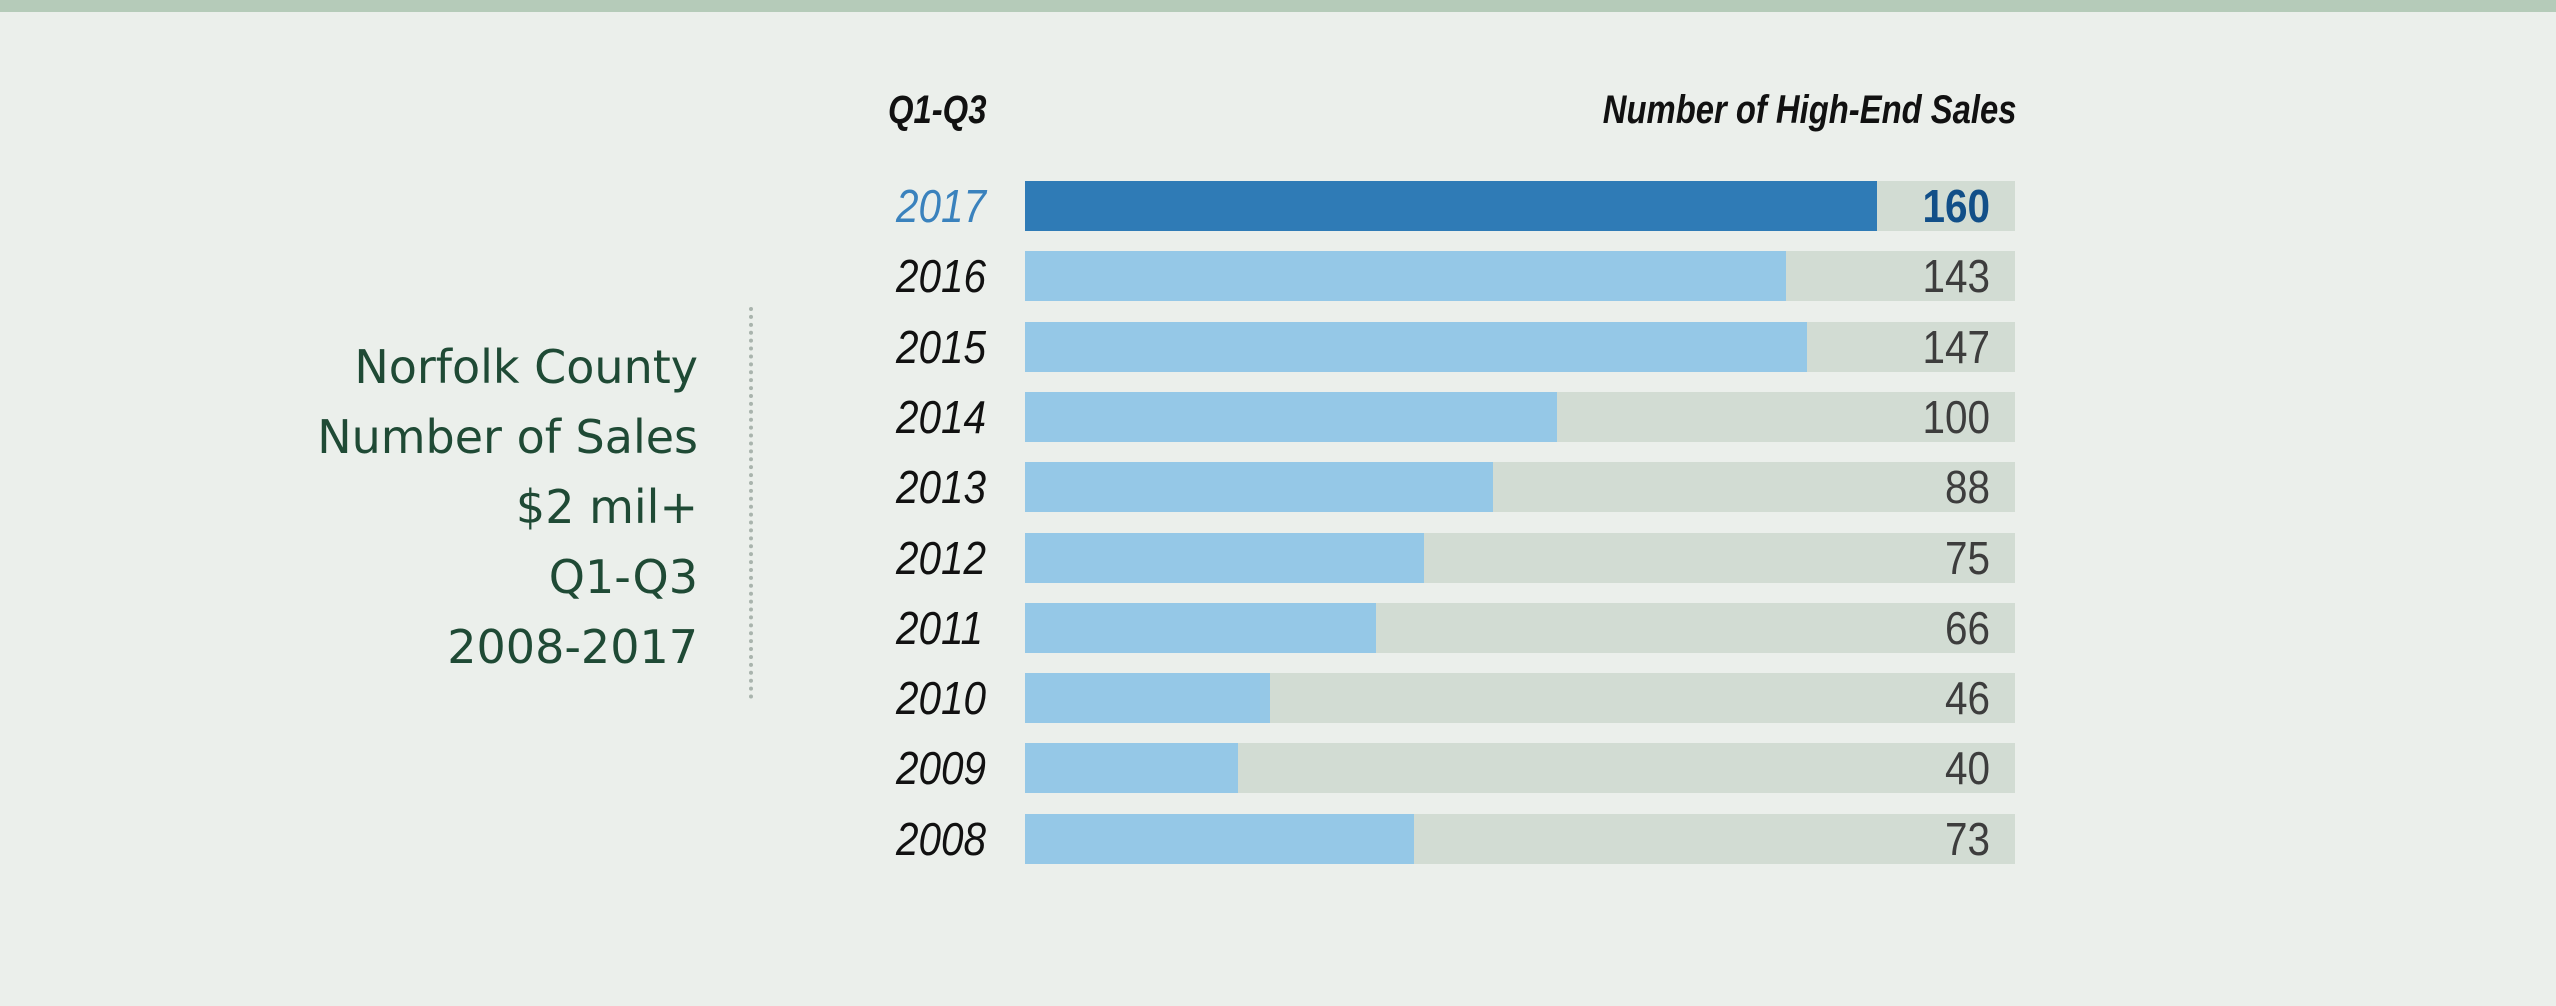  What do you see at coordinates (941, 558) in the screenshot?
I see `year-label-2012: 2012` at bounding box center [941, 558].